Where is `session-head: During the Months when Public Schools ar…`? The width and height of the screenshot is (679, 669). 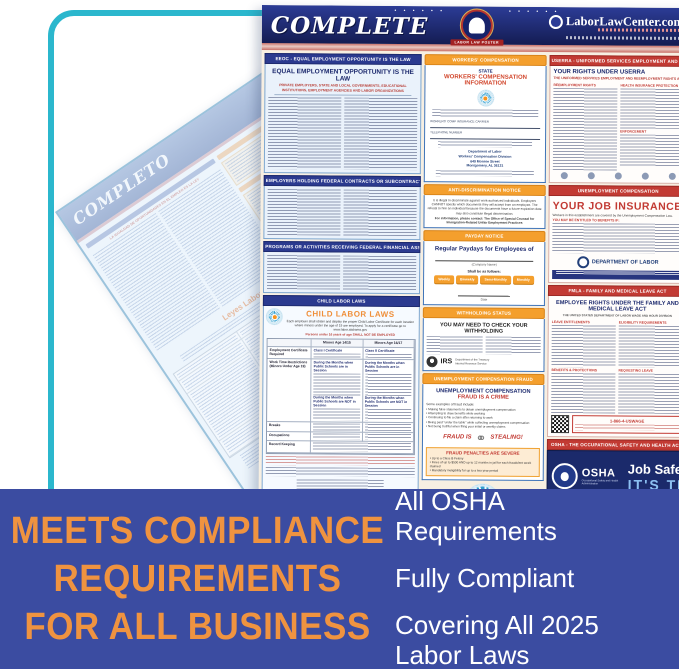 session-head: During the Months when Public Schools ar… is located at coordinates (384, 366).